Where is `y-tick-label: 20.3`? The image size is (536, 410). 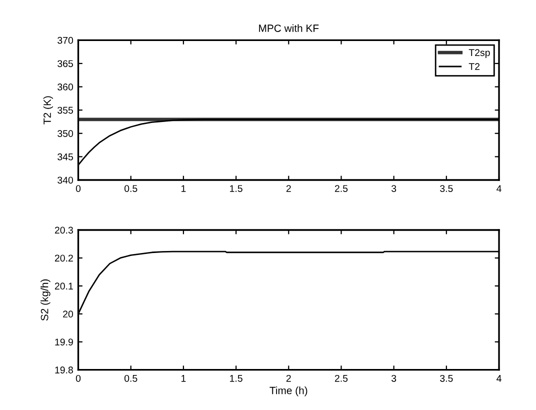
y-tick-label: 20.3 is located at coordinates (63, 230).